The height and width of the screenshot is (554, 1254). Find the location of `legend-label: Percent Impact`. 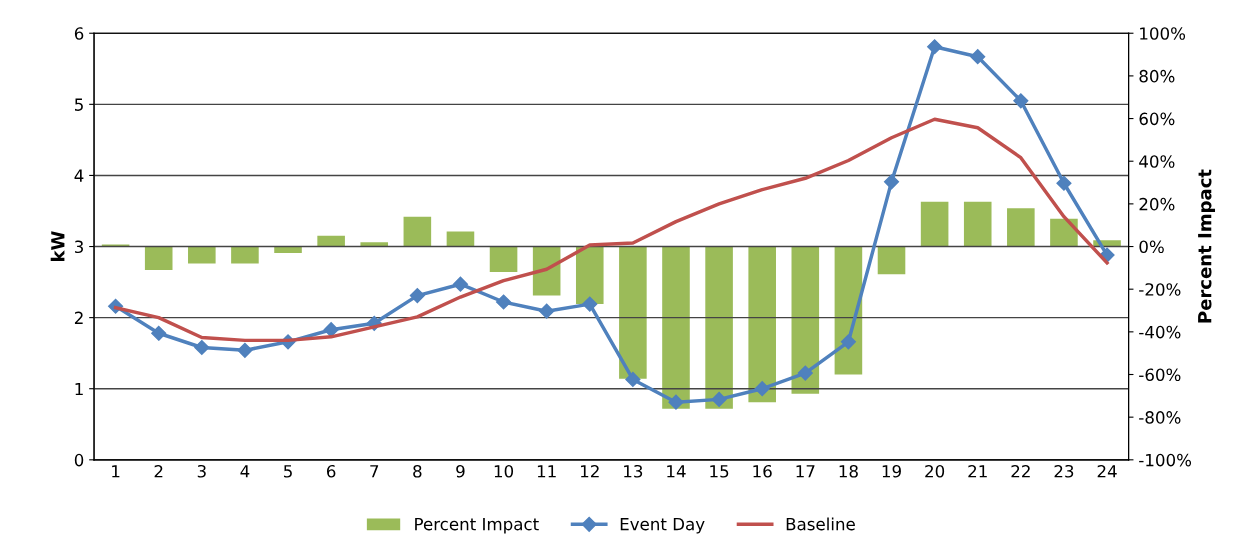

legend-label: Percent Impact is located at coordinates (477, 525).